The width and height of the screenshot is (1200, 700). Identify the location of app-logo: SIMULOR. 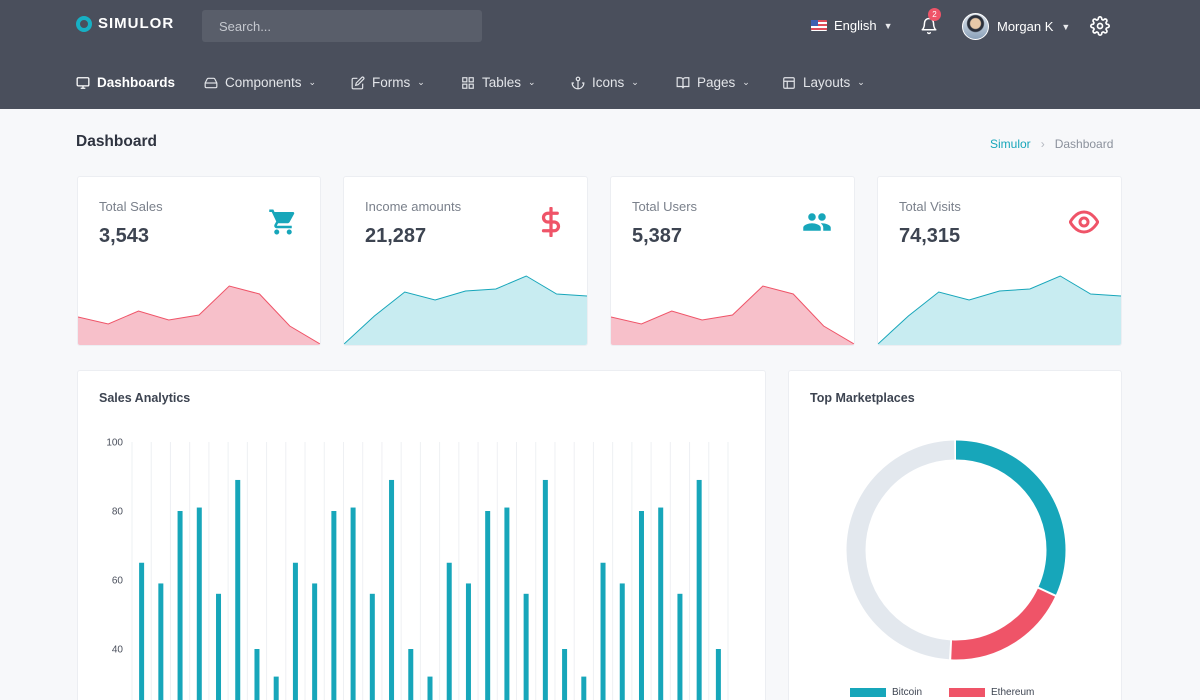
(125, 23).